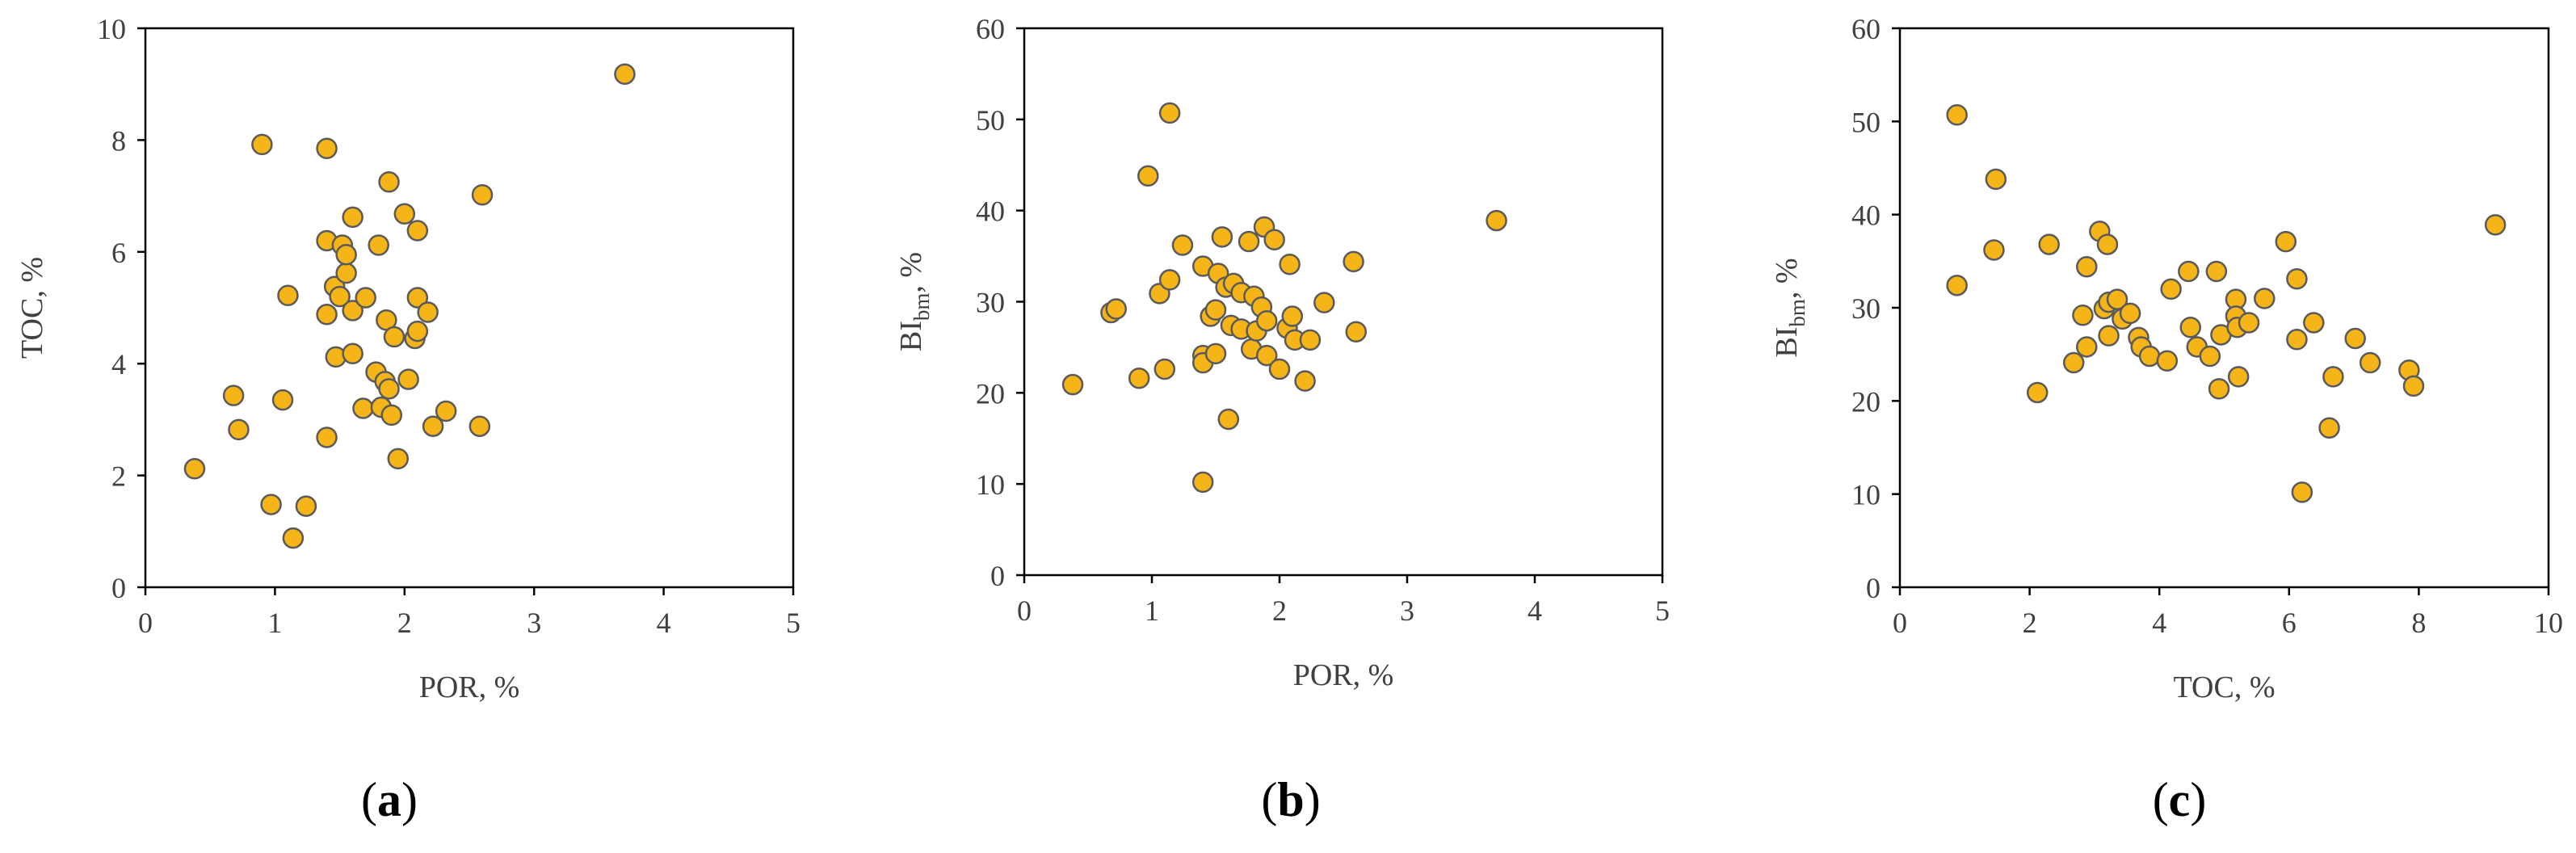 The width and height of the screenshot is (2576, 853). I want to click on y-axis-title-main: BI, so click(911, 336).